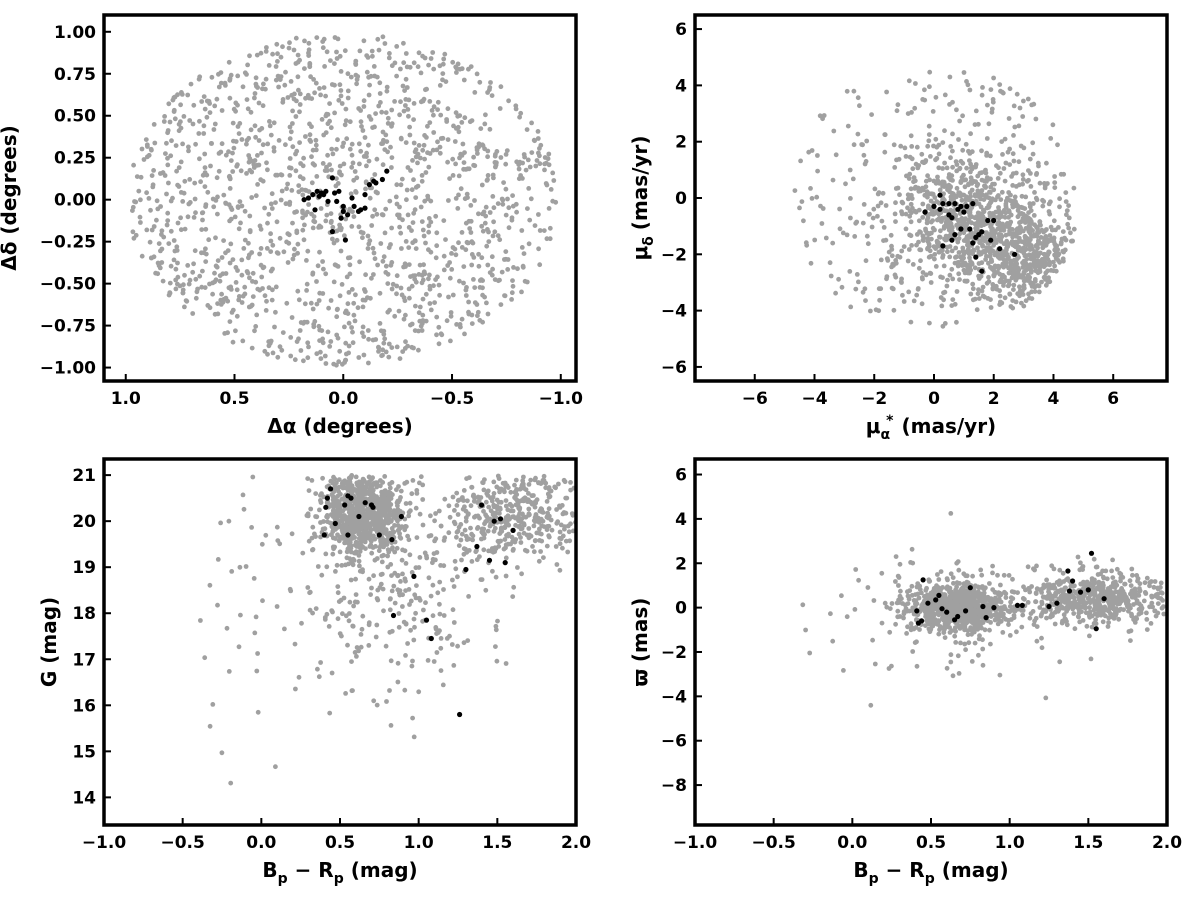 Image resolution: width=1200 pixels, height=900 pixels. What do you see at coordinates (419, 843) in the screenshot?
I see `x-tick-label: 1.0` at bounding box center [419, 843].